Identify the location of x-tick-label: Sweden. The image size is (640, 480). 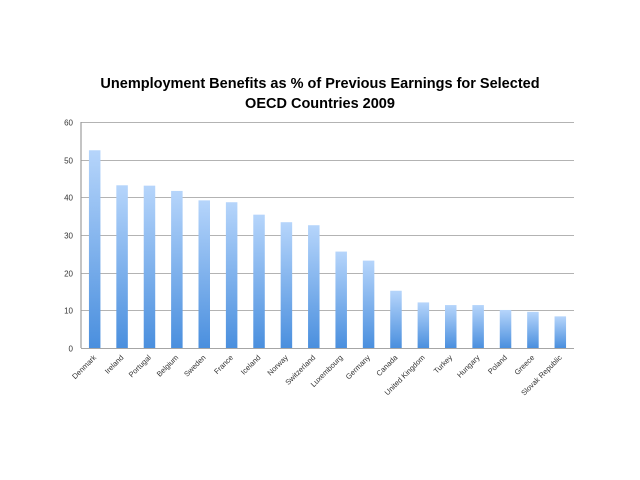
(195, 366).